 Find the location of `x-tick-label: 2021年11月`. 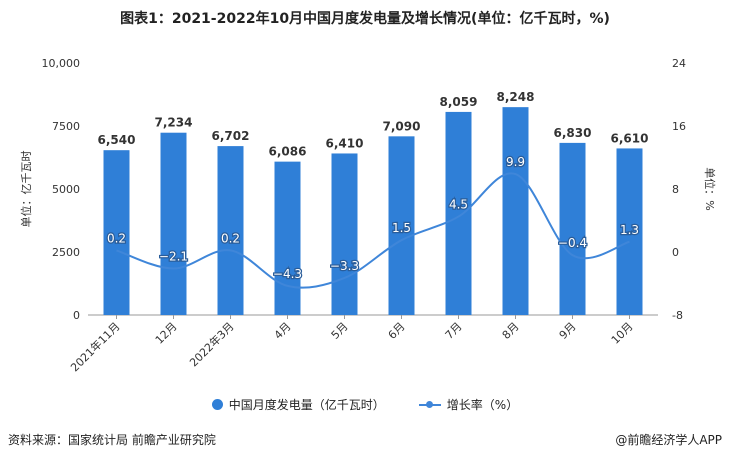

x-tick-label: 2021年11月 is located at coordinates (94, 346).